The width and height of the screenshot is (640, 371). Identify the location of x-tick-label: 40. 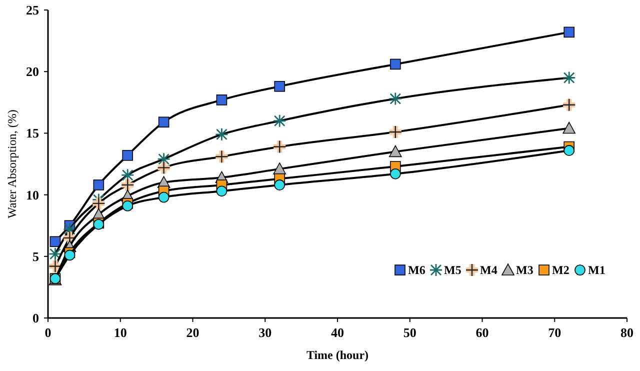
(337, 332).